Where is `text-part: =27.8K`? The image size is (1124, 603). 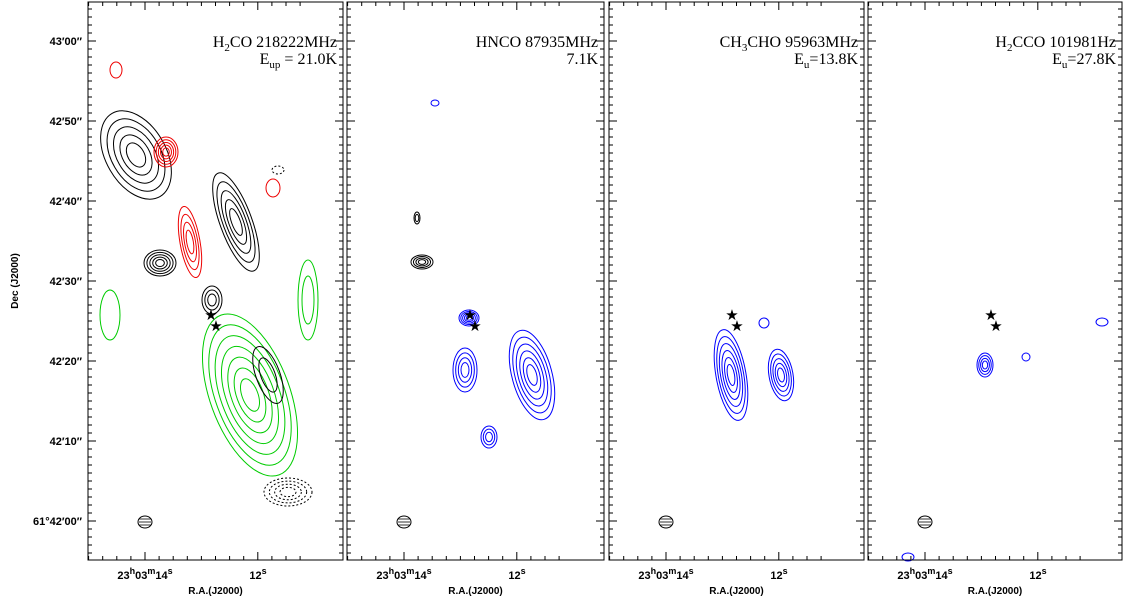
text-part: =27.8K is located at coordinates (1091, 59).